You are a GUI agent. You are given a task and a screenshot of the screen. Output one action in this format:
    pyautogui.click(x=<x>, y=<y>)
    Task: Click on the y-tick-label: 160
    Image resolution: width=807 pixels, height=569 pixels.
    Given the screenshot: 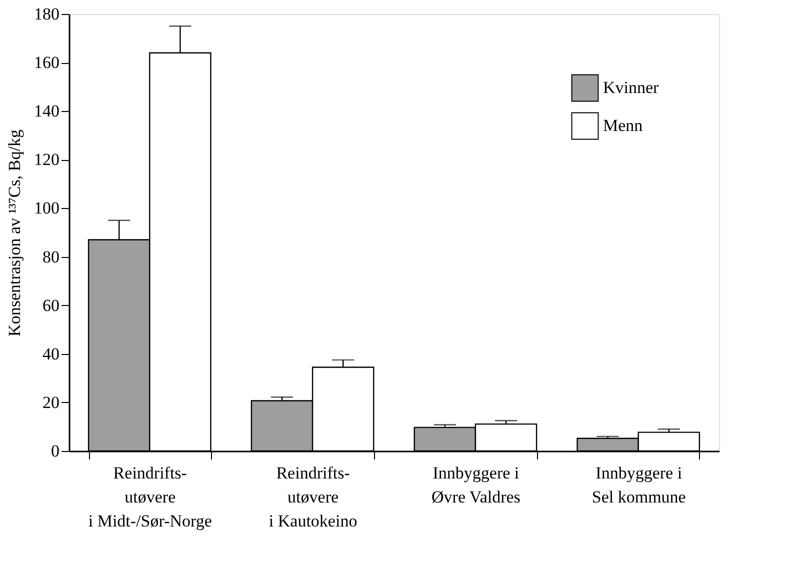 What is the action you would take?
    pyautogui.click(x=47, y=62)
    